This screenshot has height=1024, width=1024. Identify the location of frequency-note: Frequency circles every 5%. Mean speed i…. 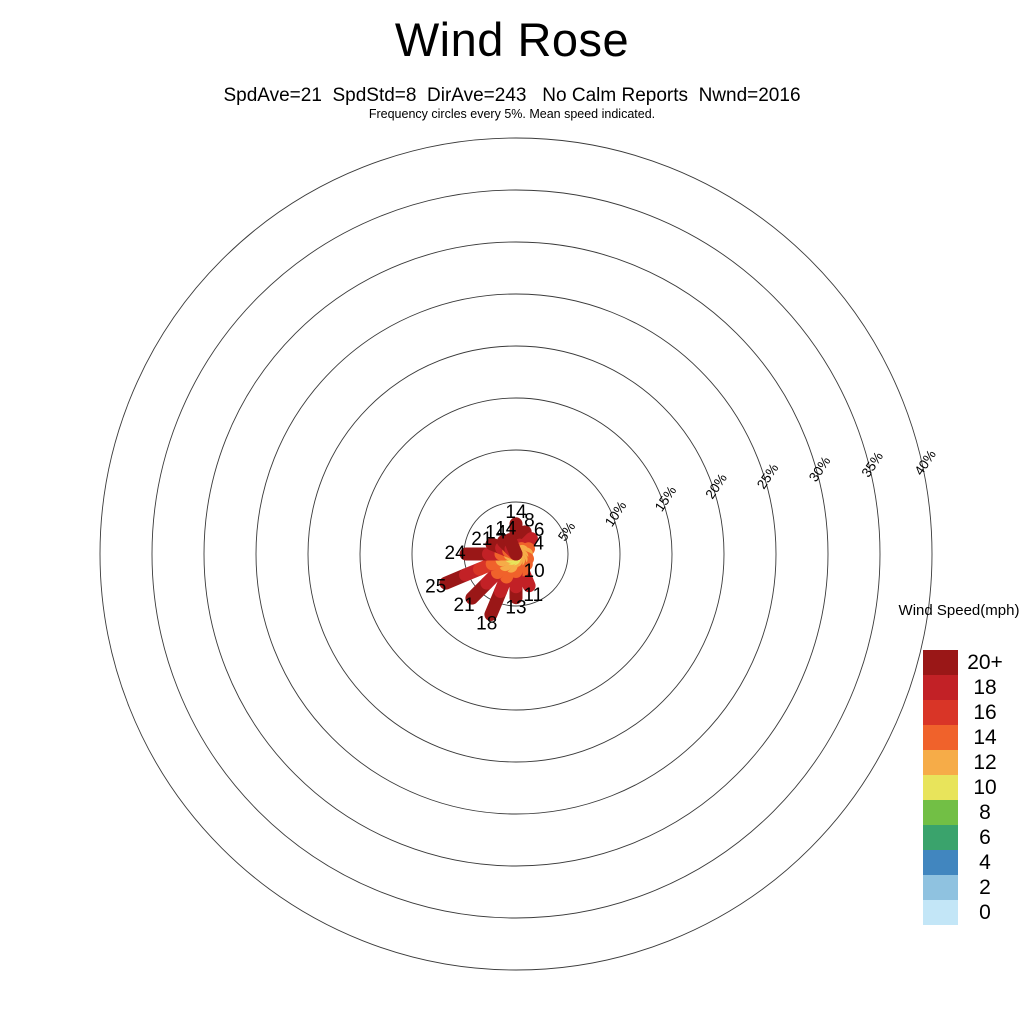
(512, 114).